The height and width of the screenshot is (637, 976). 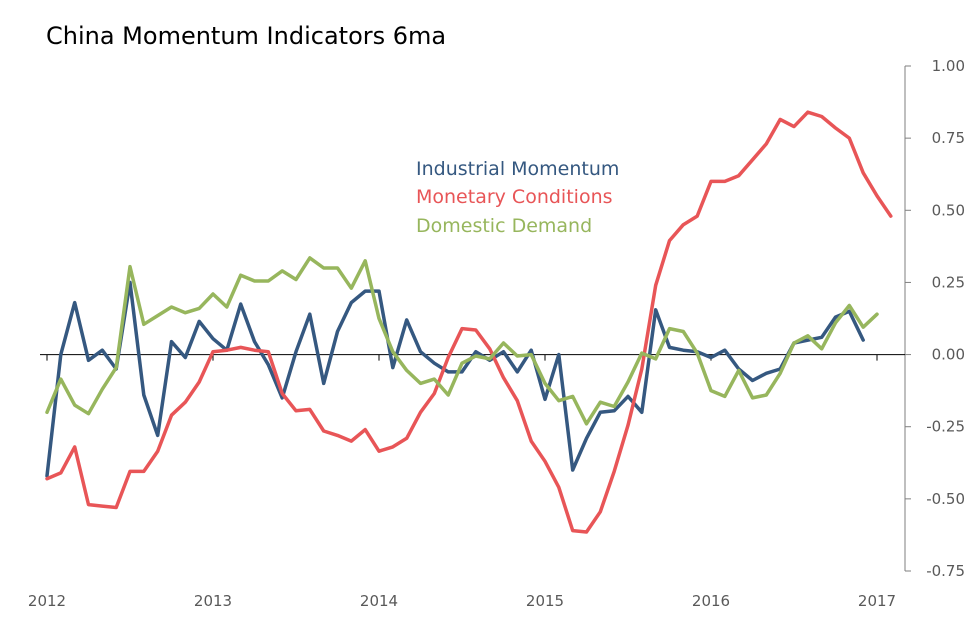 What do you see at coordinates (504, 226) in the screenshot?
I see `legend-item-domestic-demand: Domestic Demand` at bounding box center [504, 226].